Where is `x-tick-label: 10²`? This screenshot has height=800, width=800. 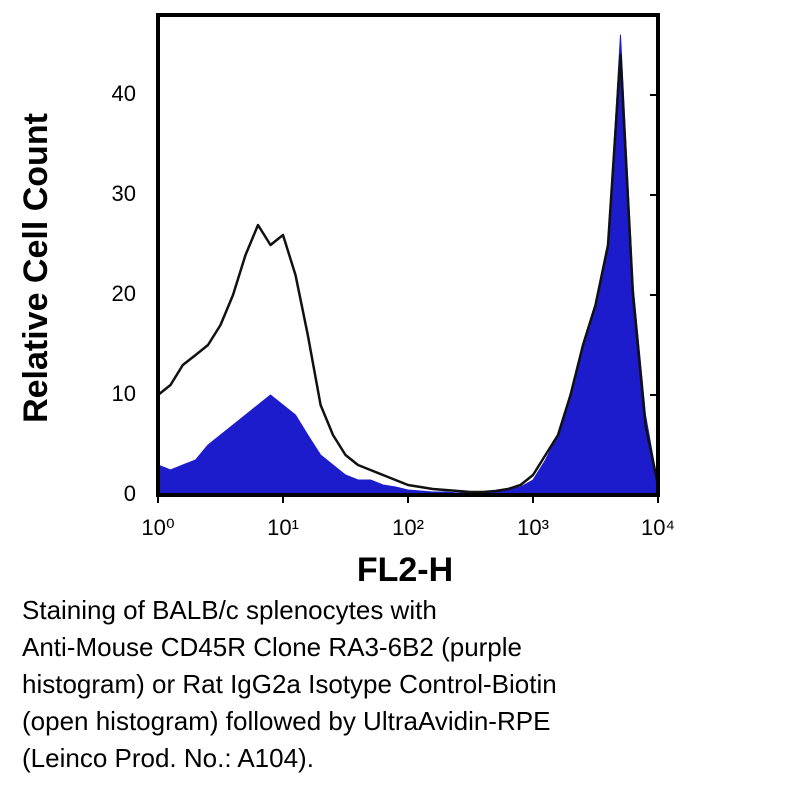
x-tick-label: 10² is located at coordinates (408, 527).